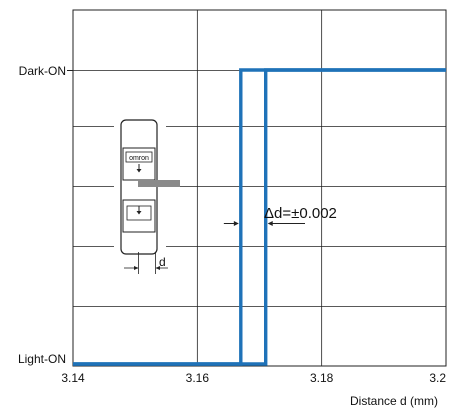 Image resolution: width=453 pixels, height=413 pixels. I want to click on y-label-dark: Dark-ON, so click(42, 71).